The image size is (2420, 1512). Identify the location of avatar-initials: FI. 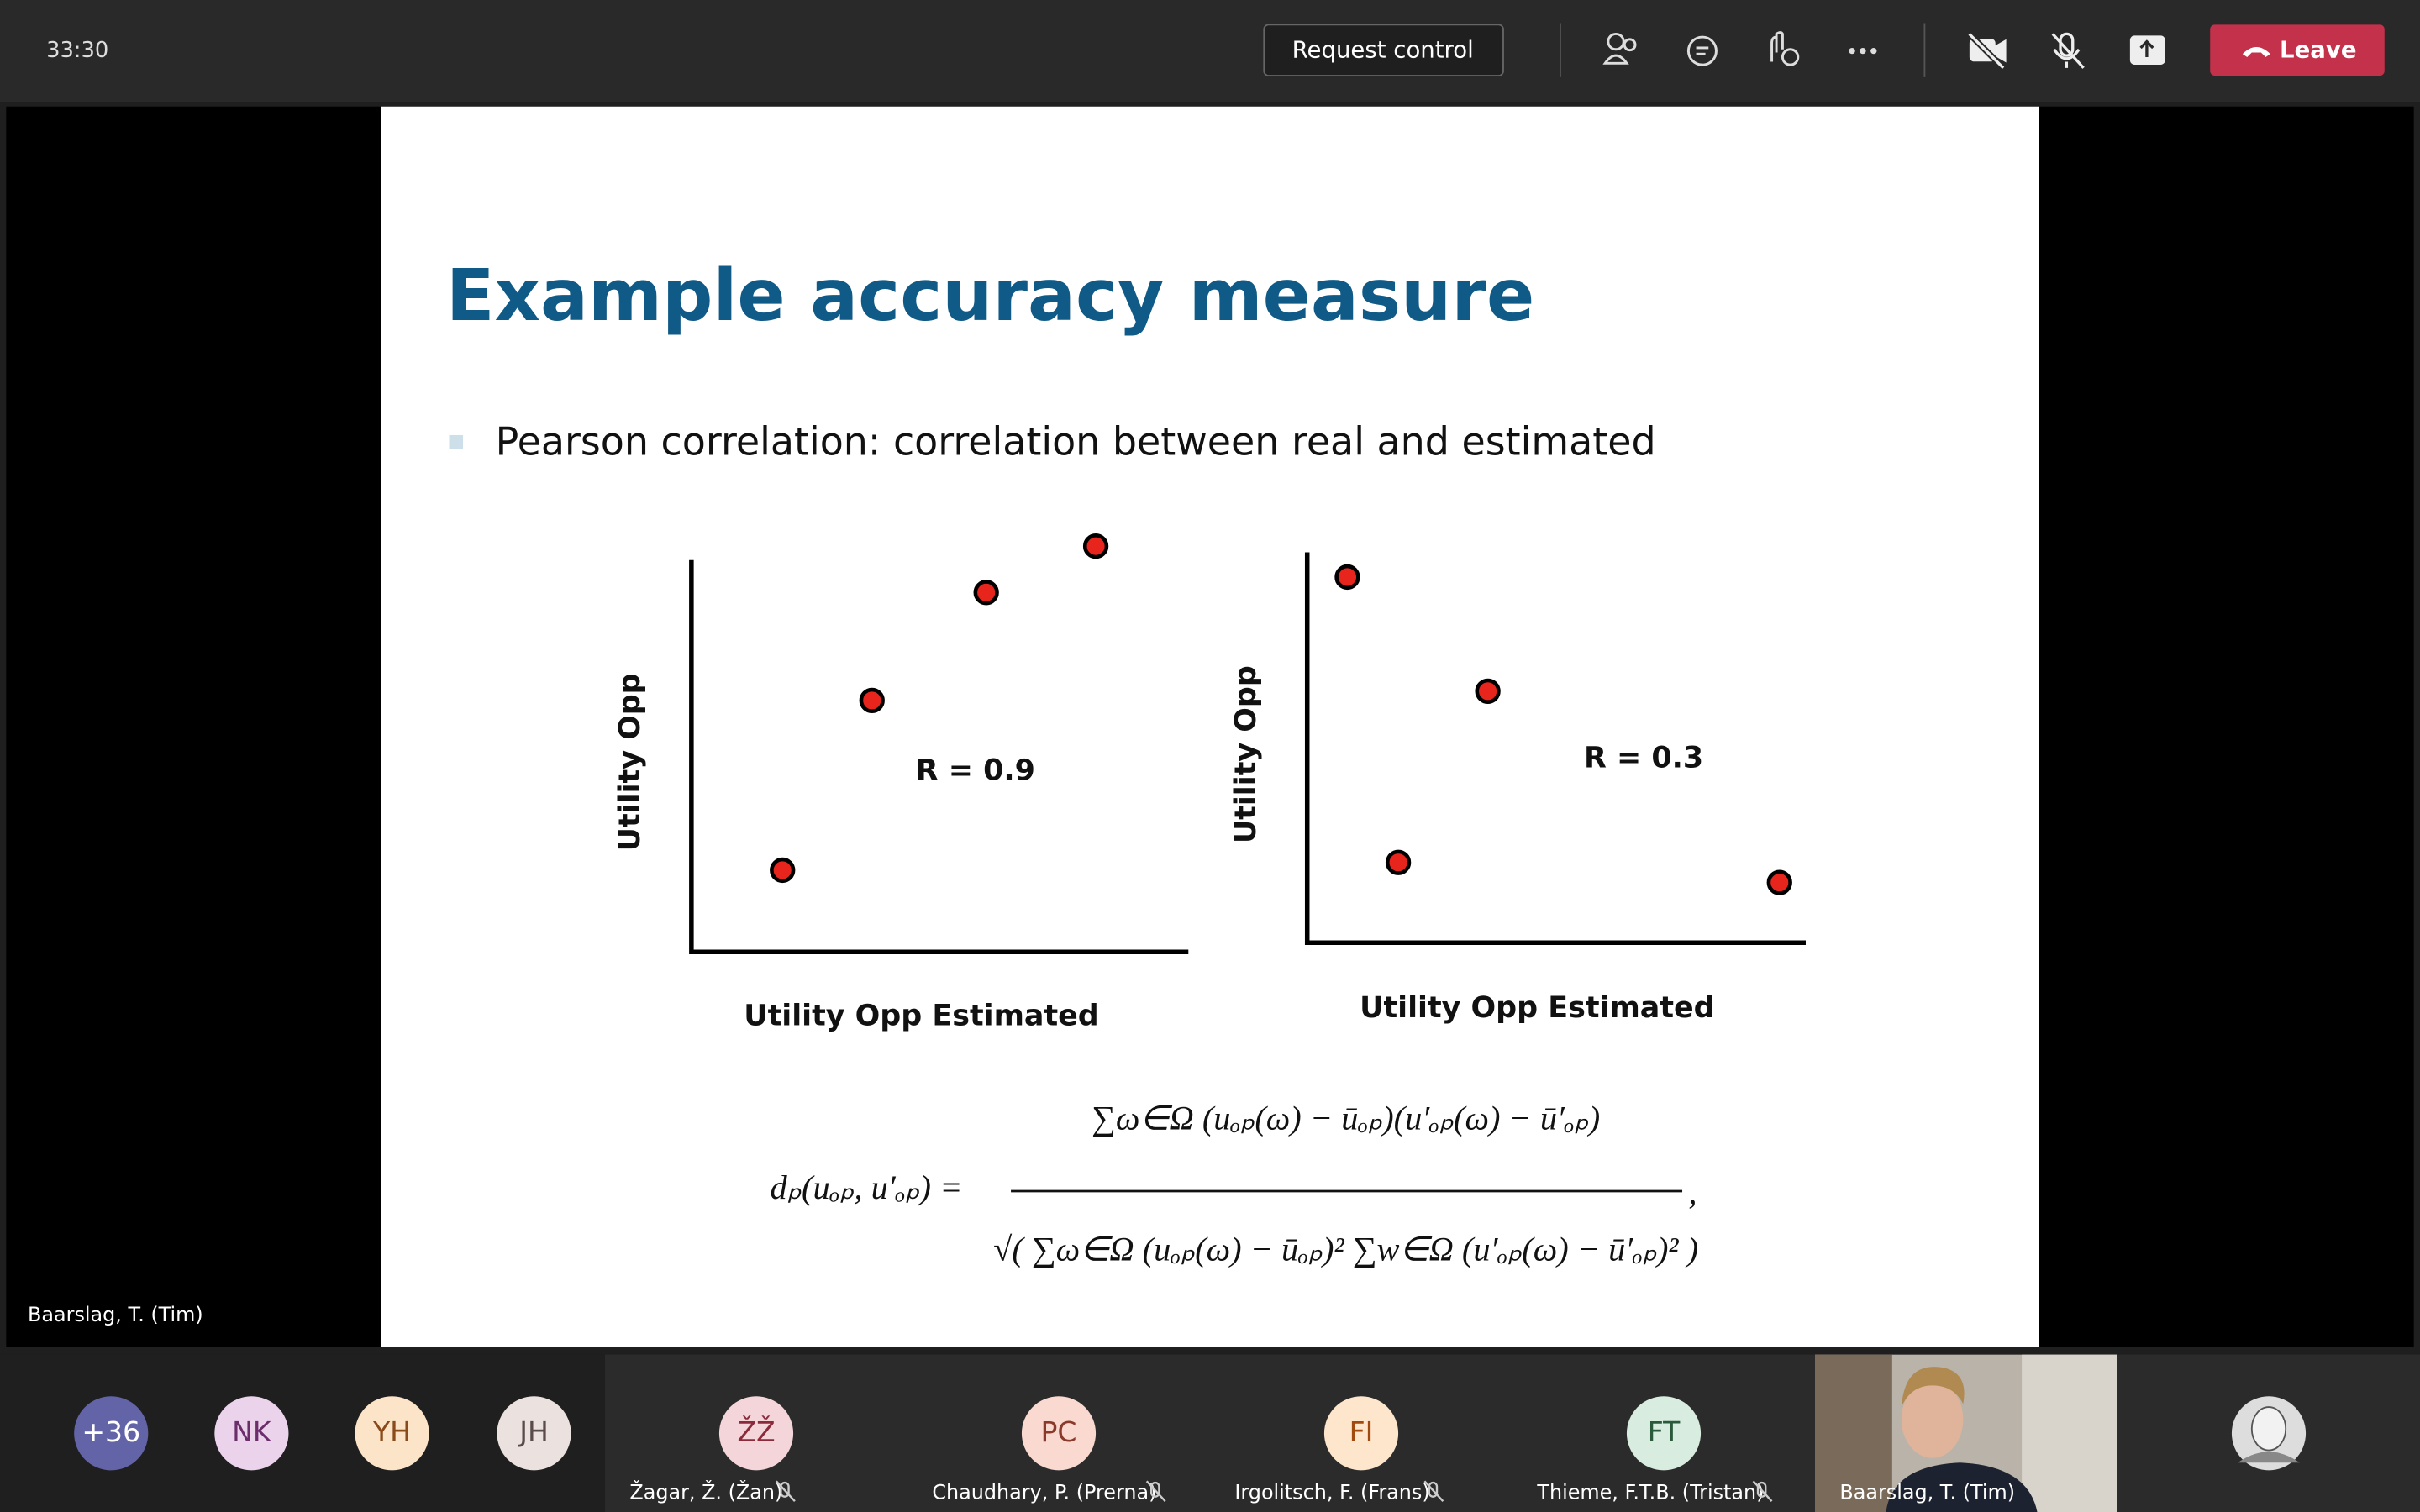
(1361, 1431).